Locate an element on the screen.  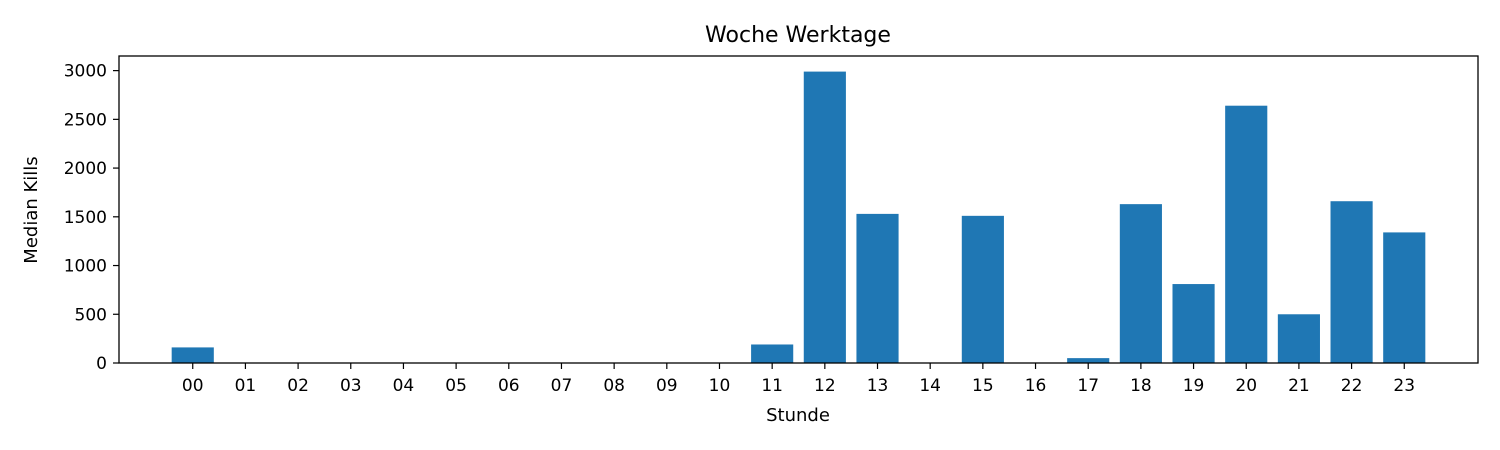
y-axis: 0 500 1000 1500 2000 2500 3000 is located at coordinates (91, 218).